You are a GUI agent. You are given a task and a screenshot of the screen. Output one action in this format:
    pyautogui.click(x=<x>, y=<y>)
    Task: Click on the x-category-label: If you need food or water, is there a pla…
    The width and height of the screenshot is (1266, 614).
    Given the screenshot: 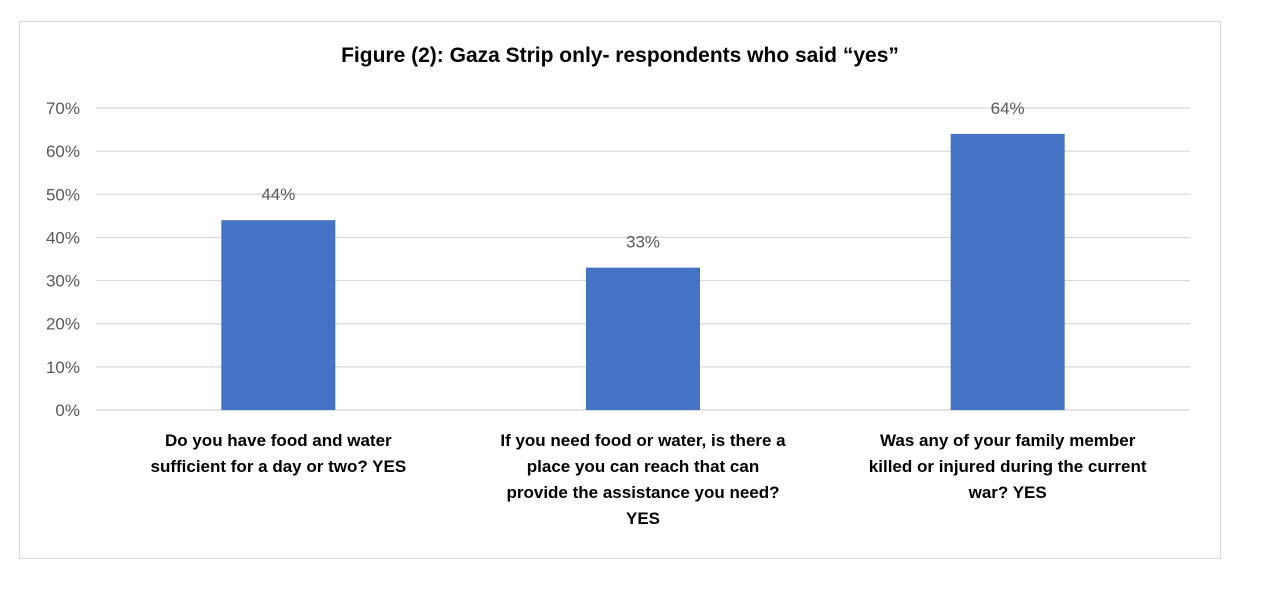 What is the action you would take?
    pyautogui.click(x=643, y=480)
    